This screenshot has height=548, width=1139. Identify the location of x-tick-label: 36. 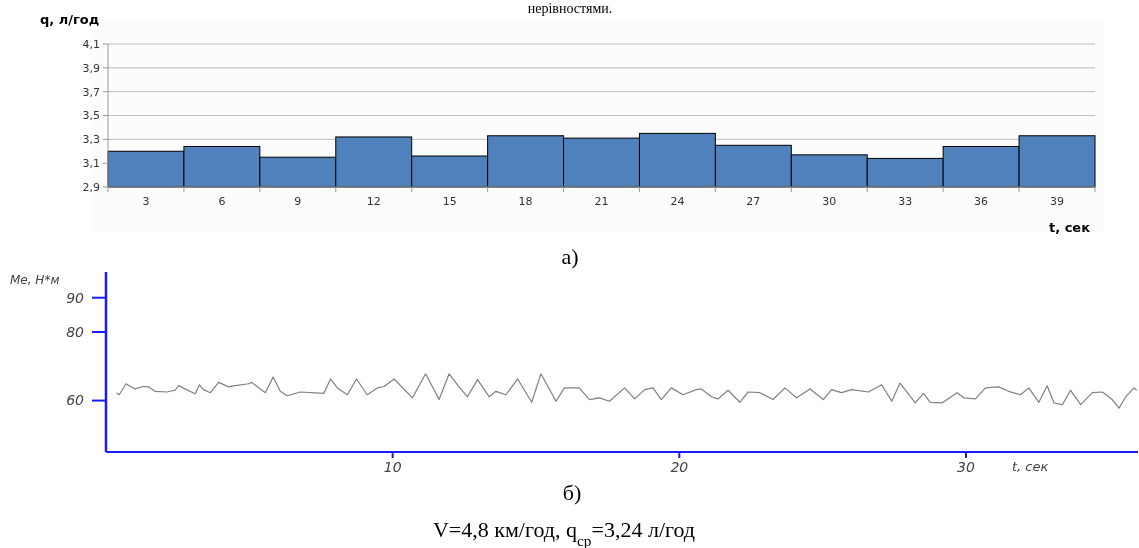
(981, 201).